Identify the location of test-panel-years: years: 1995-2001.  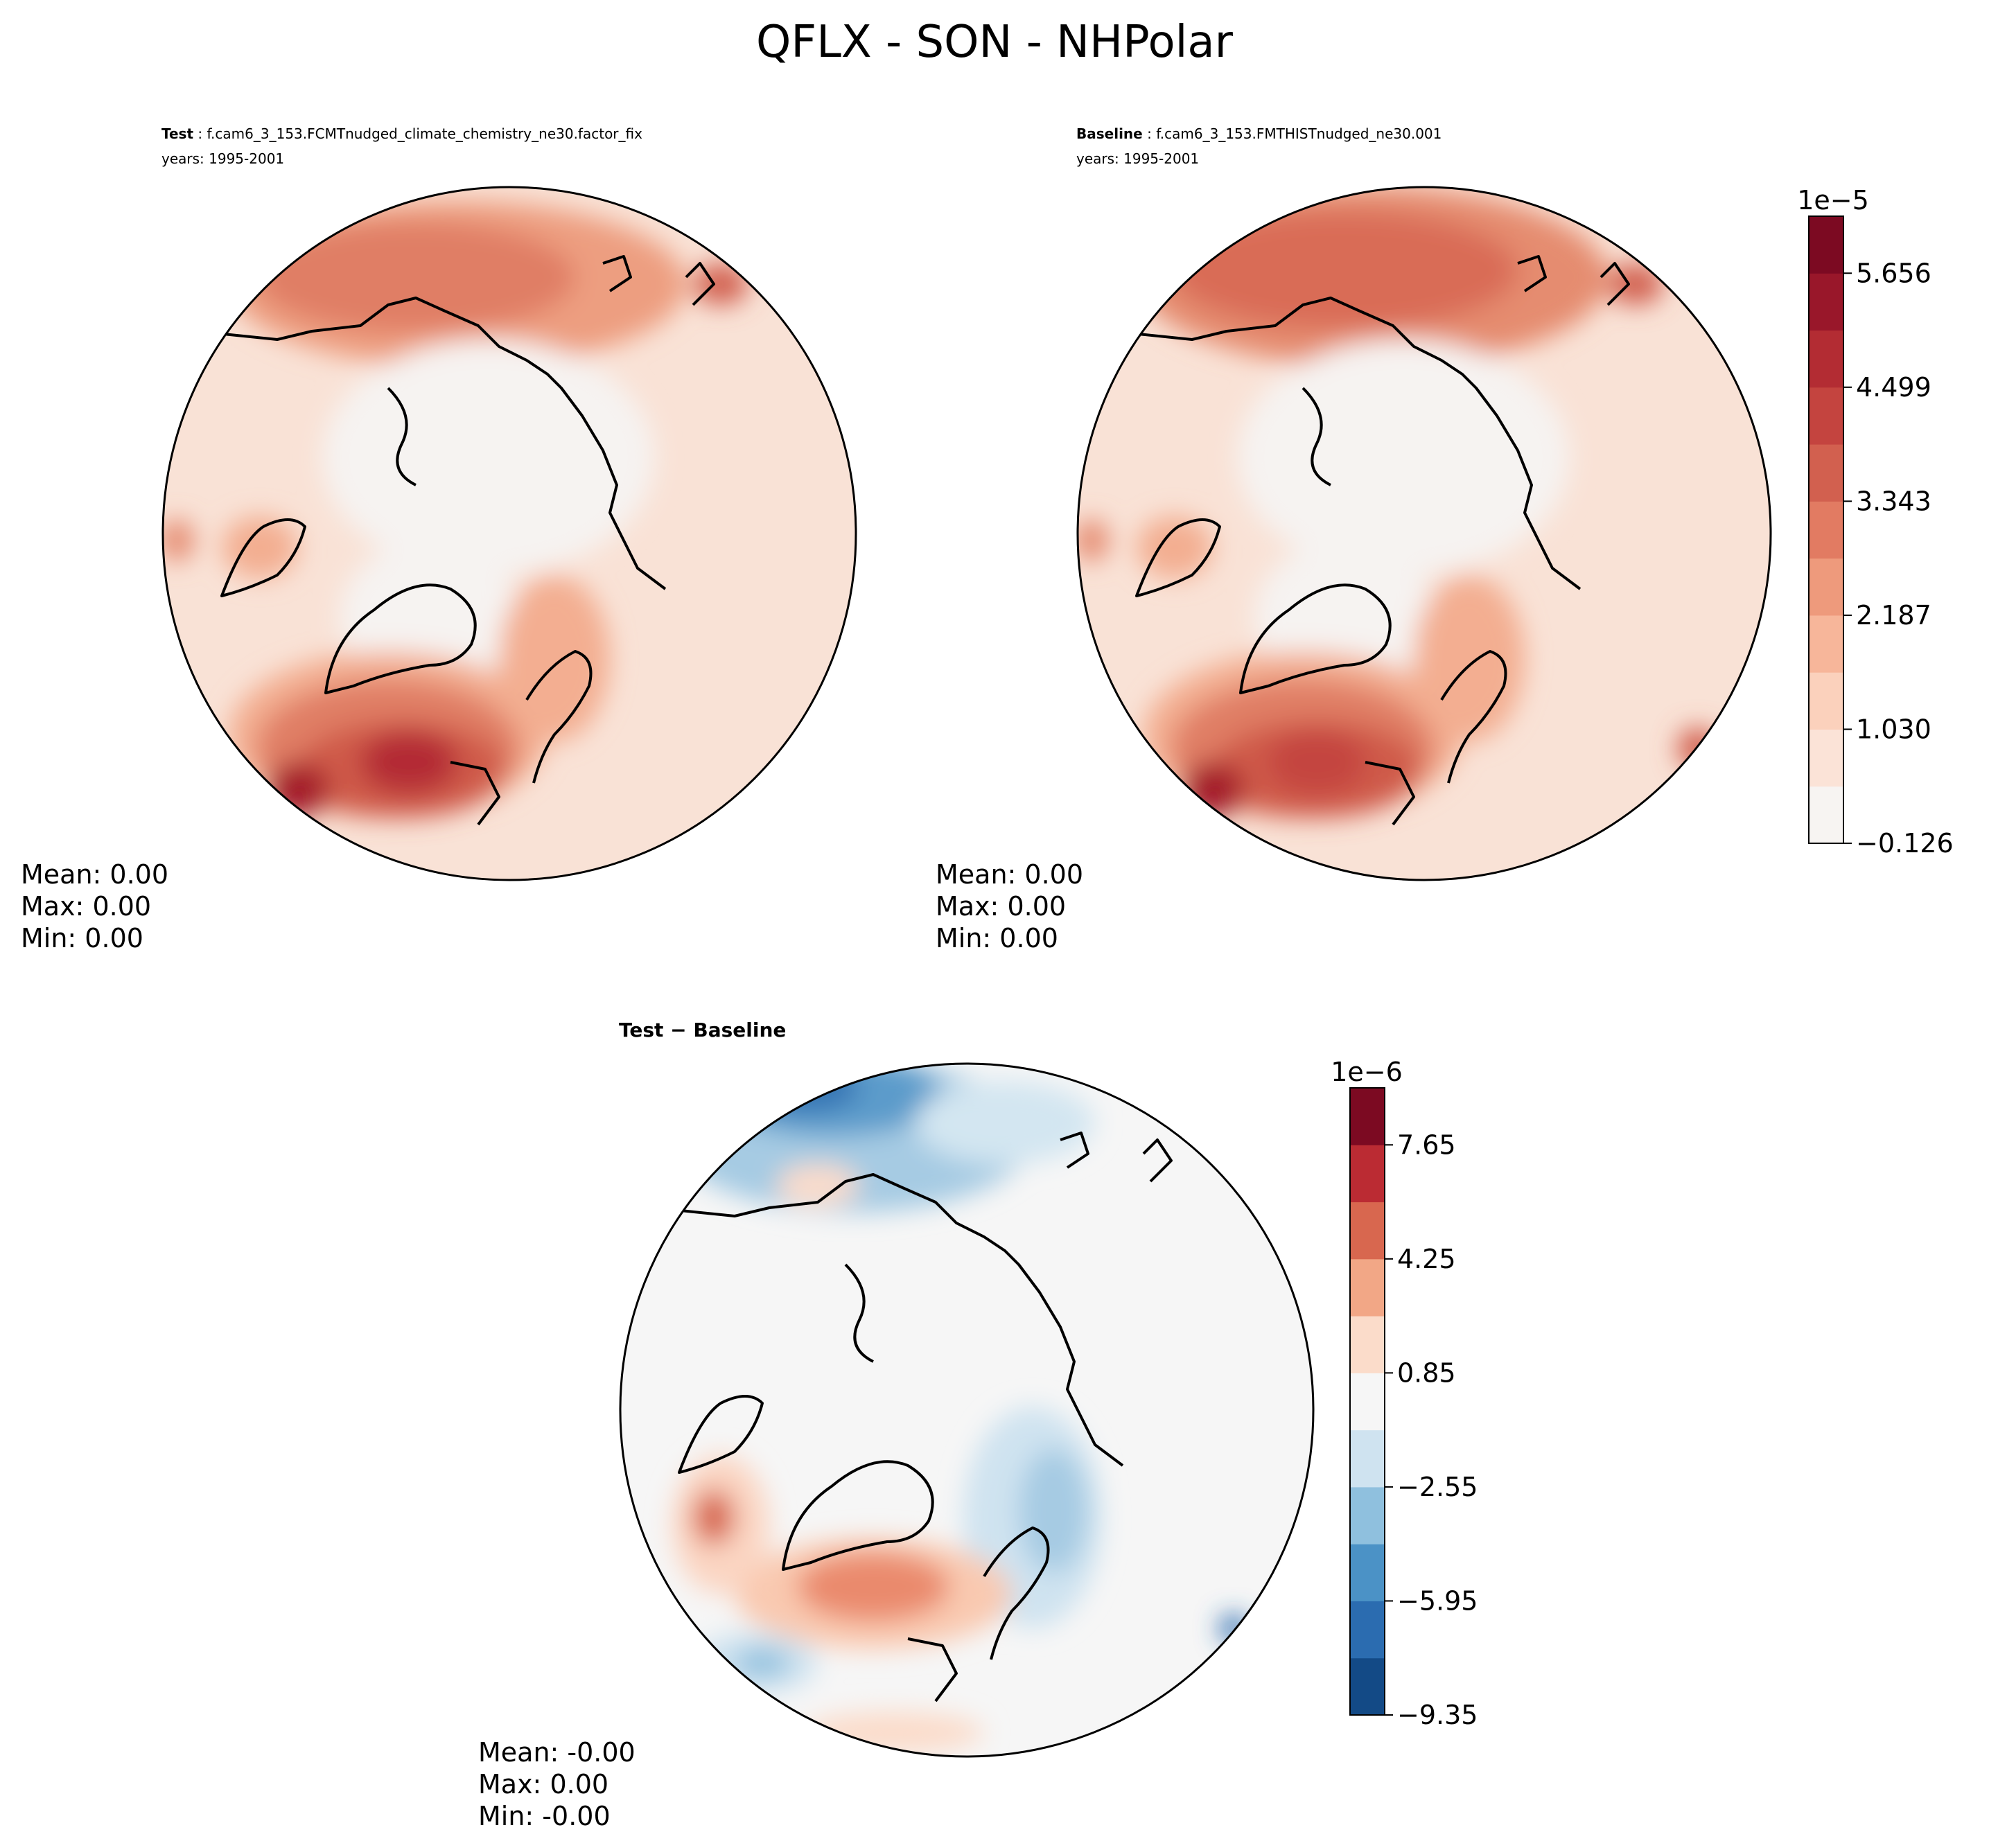
(222, 158).